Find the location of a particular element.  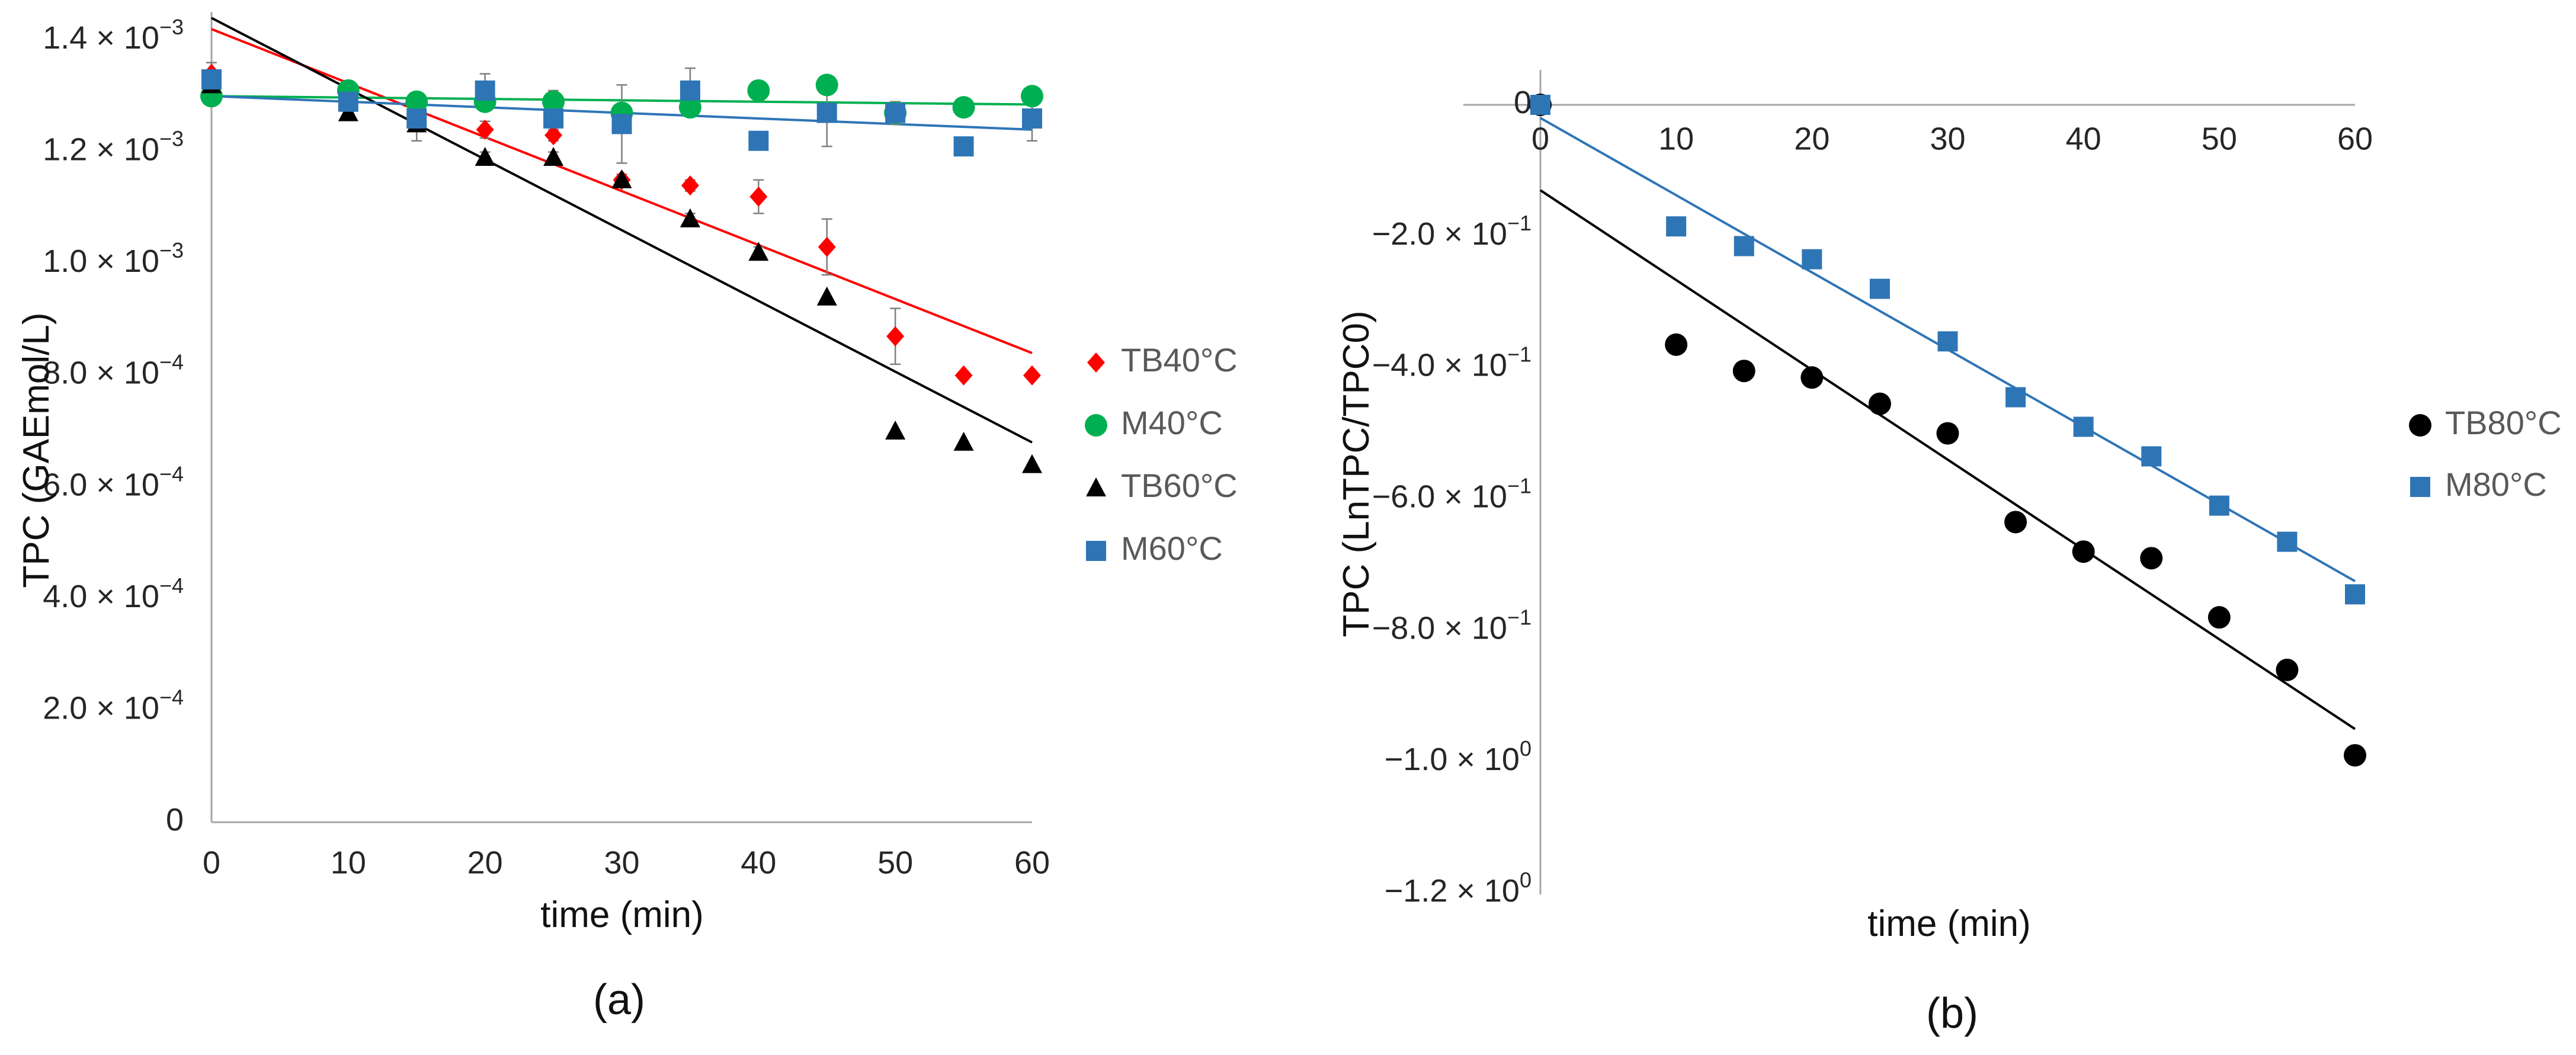

legend-item: TB40°C is located at coordinates (1162, 360).